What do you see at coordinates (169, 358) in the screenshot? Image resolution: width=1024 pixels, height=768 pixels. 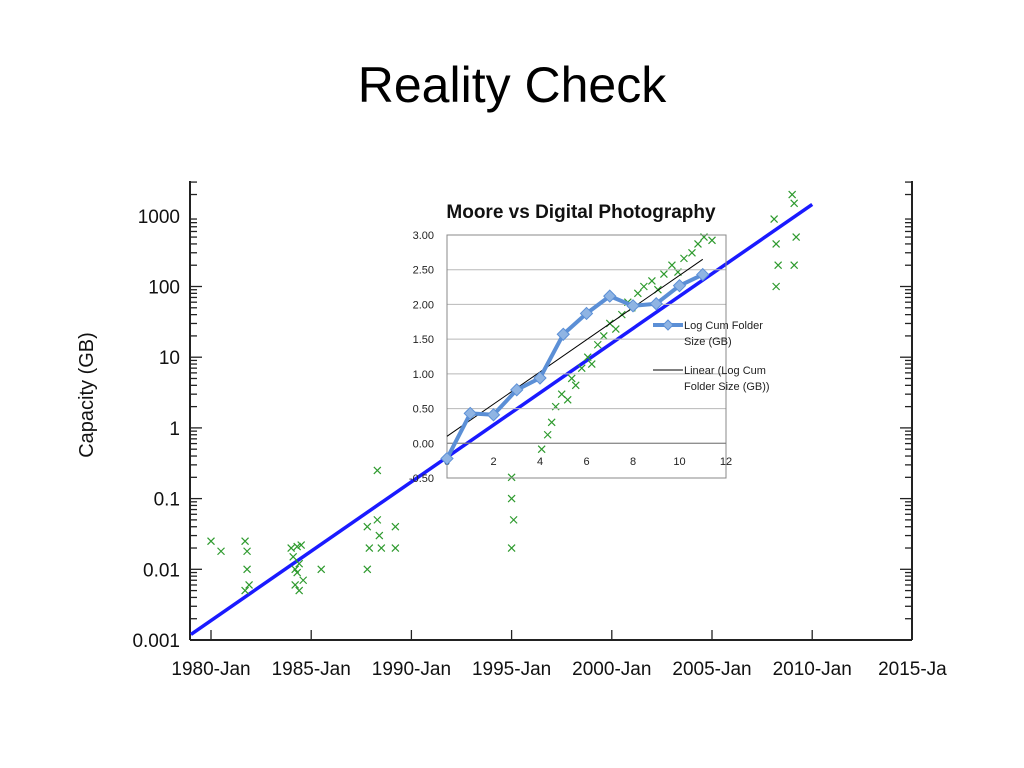 I see `y-tick-label: 10` at bounding box center [169, 358].